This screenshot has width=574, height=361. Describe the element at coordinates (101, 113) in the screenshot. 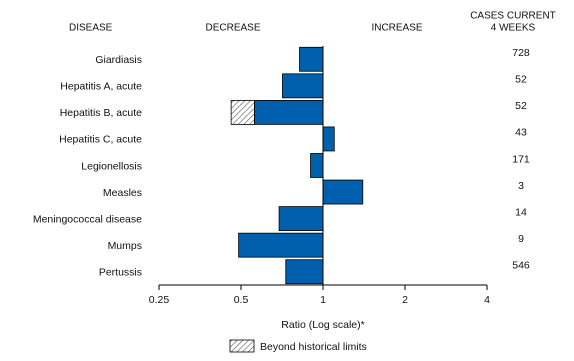

I see `category-label: Hepatitis B, acute` at that location.